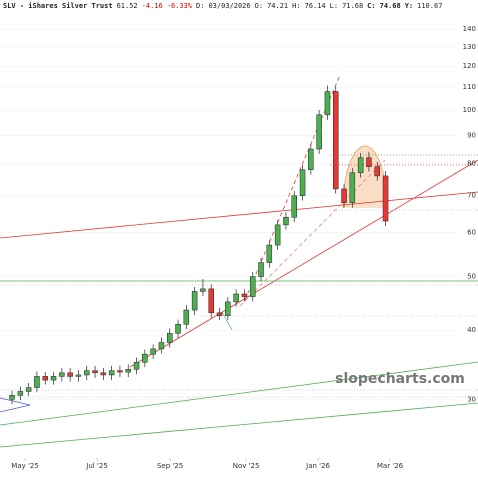 The image size is (478, 480). I want to click on year-high-label: Y:, so click(409, 6).